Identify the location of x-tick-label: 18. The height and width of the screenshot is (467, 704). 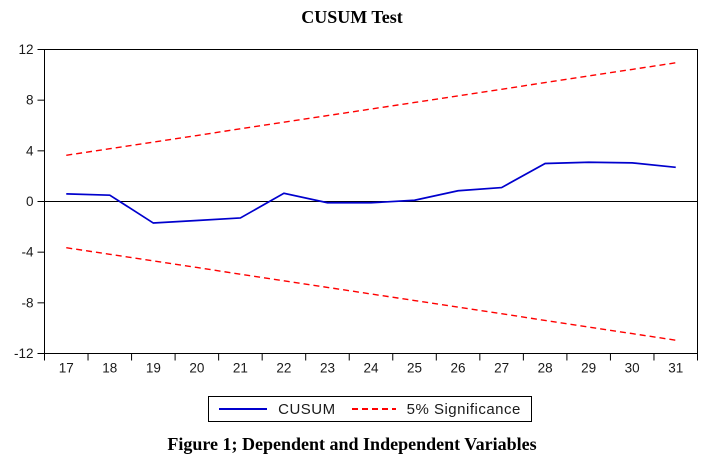
(109, 368).